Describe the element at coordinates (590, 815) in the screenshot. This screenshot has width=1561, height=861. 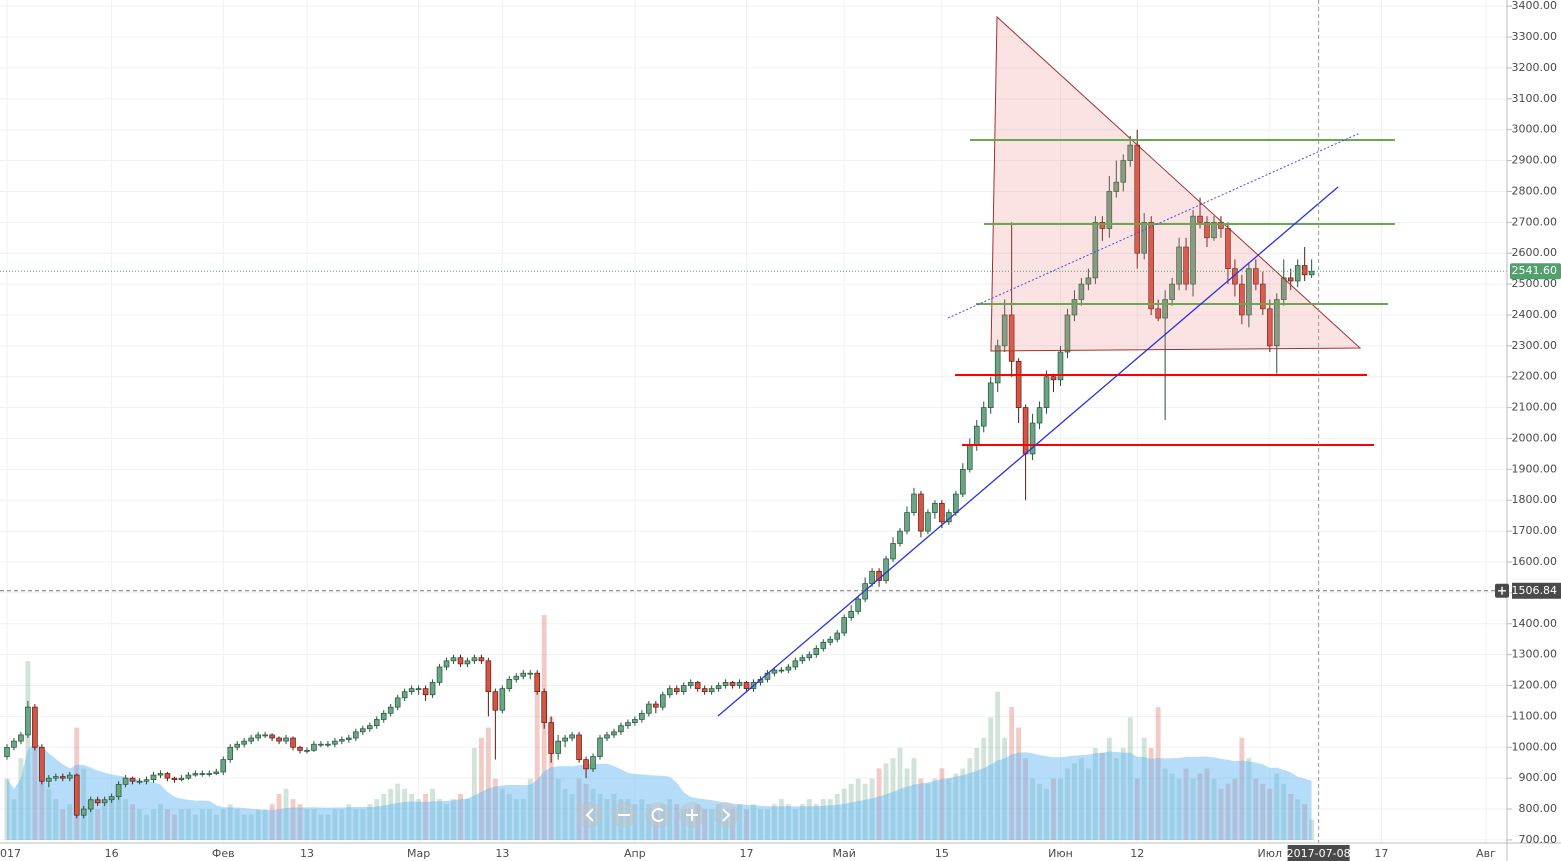
I see `scroll-left-button` at that location.